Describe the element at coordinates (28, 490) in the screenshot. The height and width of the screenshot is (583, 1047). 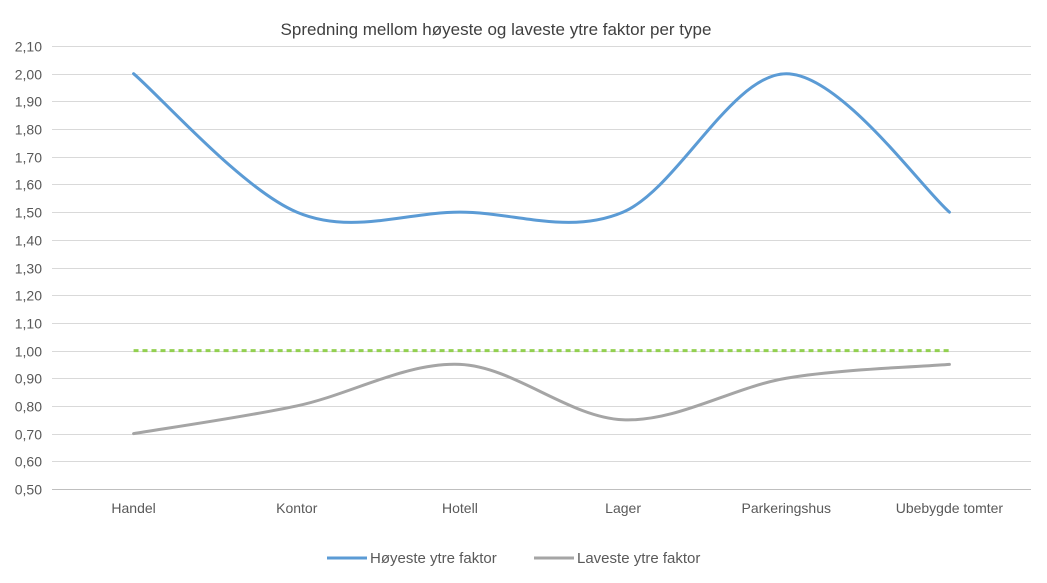
I see `y-tick-label: 0,50` at that location.